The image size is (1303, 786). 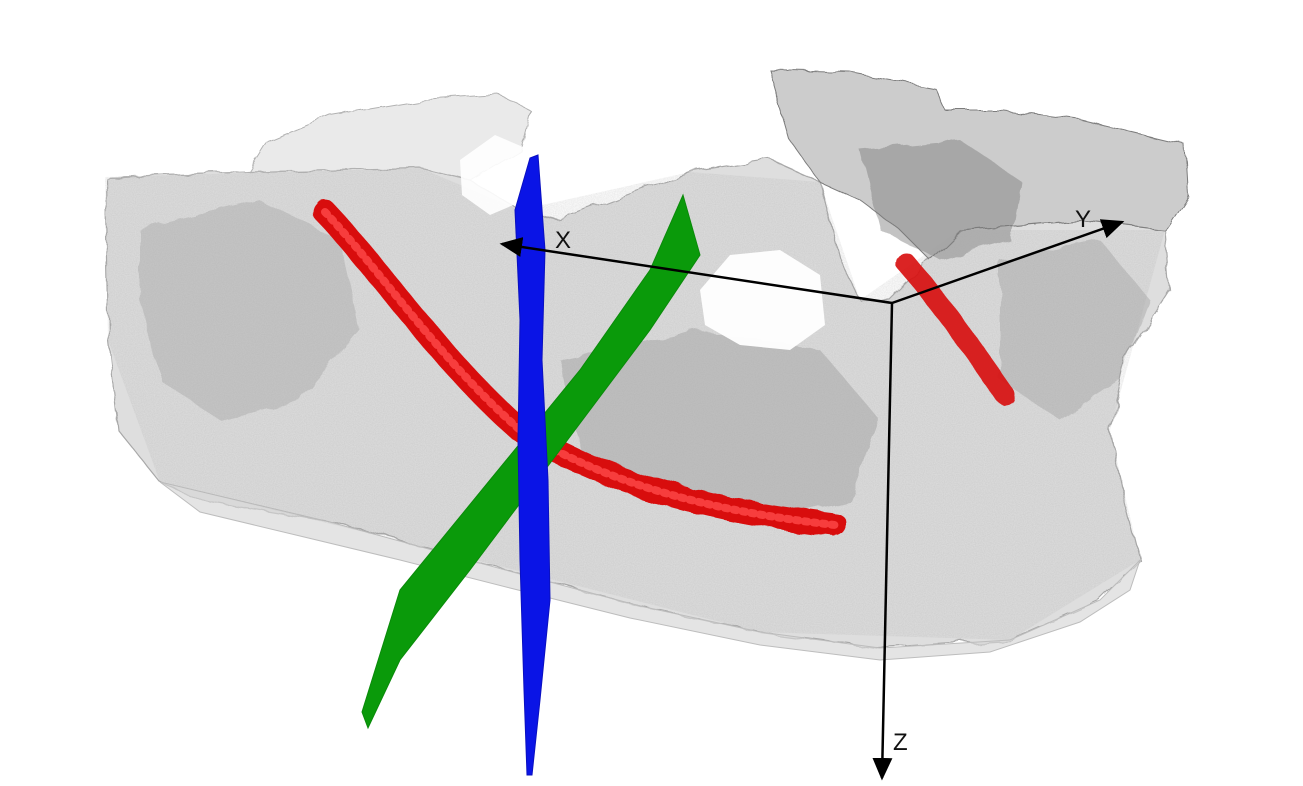 I want to click on y-axis, so click(x=1008, y=262).